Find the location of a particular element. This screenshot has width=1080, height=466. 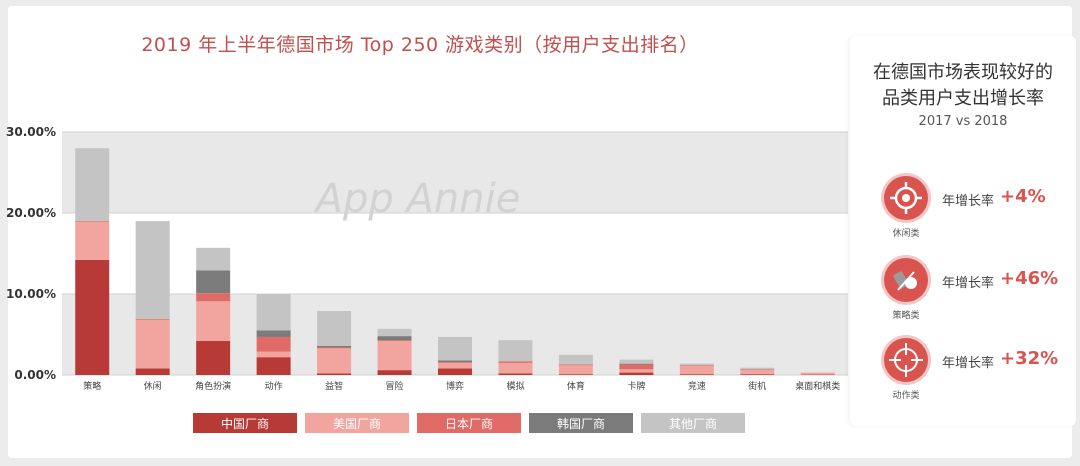

chart-title: 2019 年上半年德国市场 Top 250 游戏类别（按用户支出排名） is located at coordinates (420, 45).